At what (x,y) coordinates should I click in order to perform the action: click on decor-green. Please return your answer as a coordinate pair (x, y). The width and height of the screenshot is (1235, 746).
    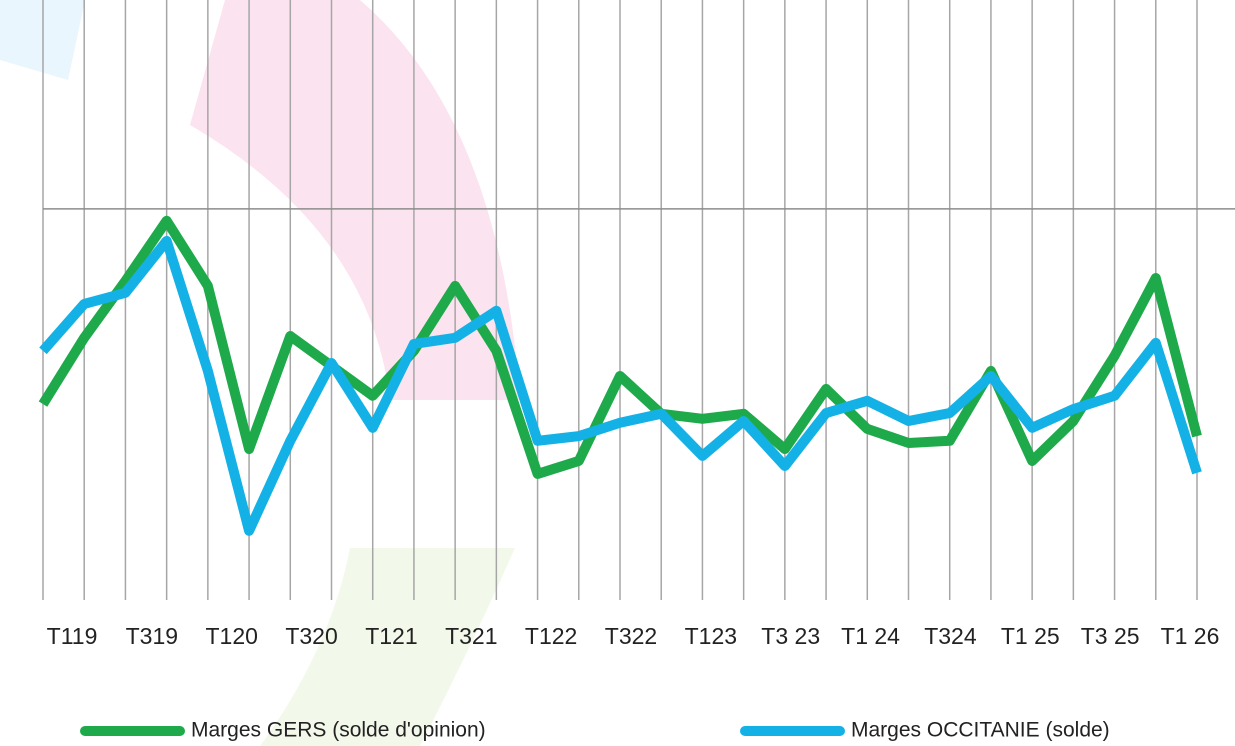
    Looking at the image, I should click on (387, 647).